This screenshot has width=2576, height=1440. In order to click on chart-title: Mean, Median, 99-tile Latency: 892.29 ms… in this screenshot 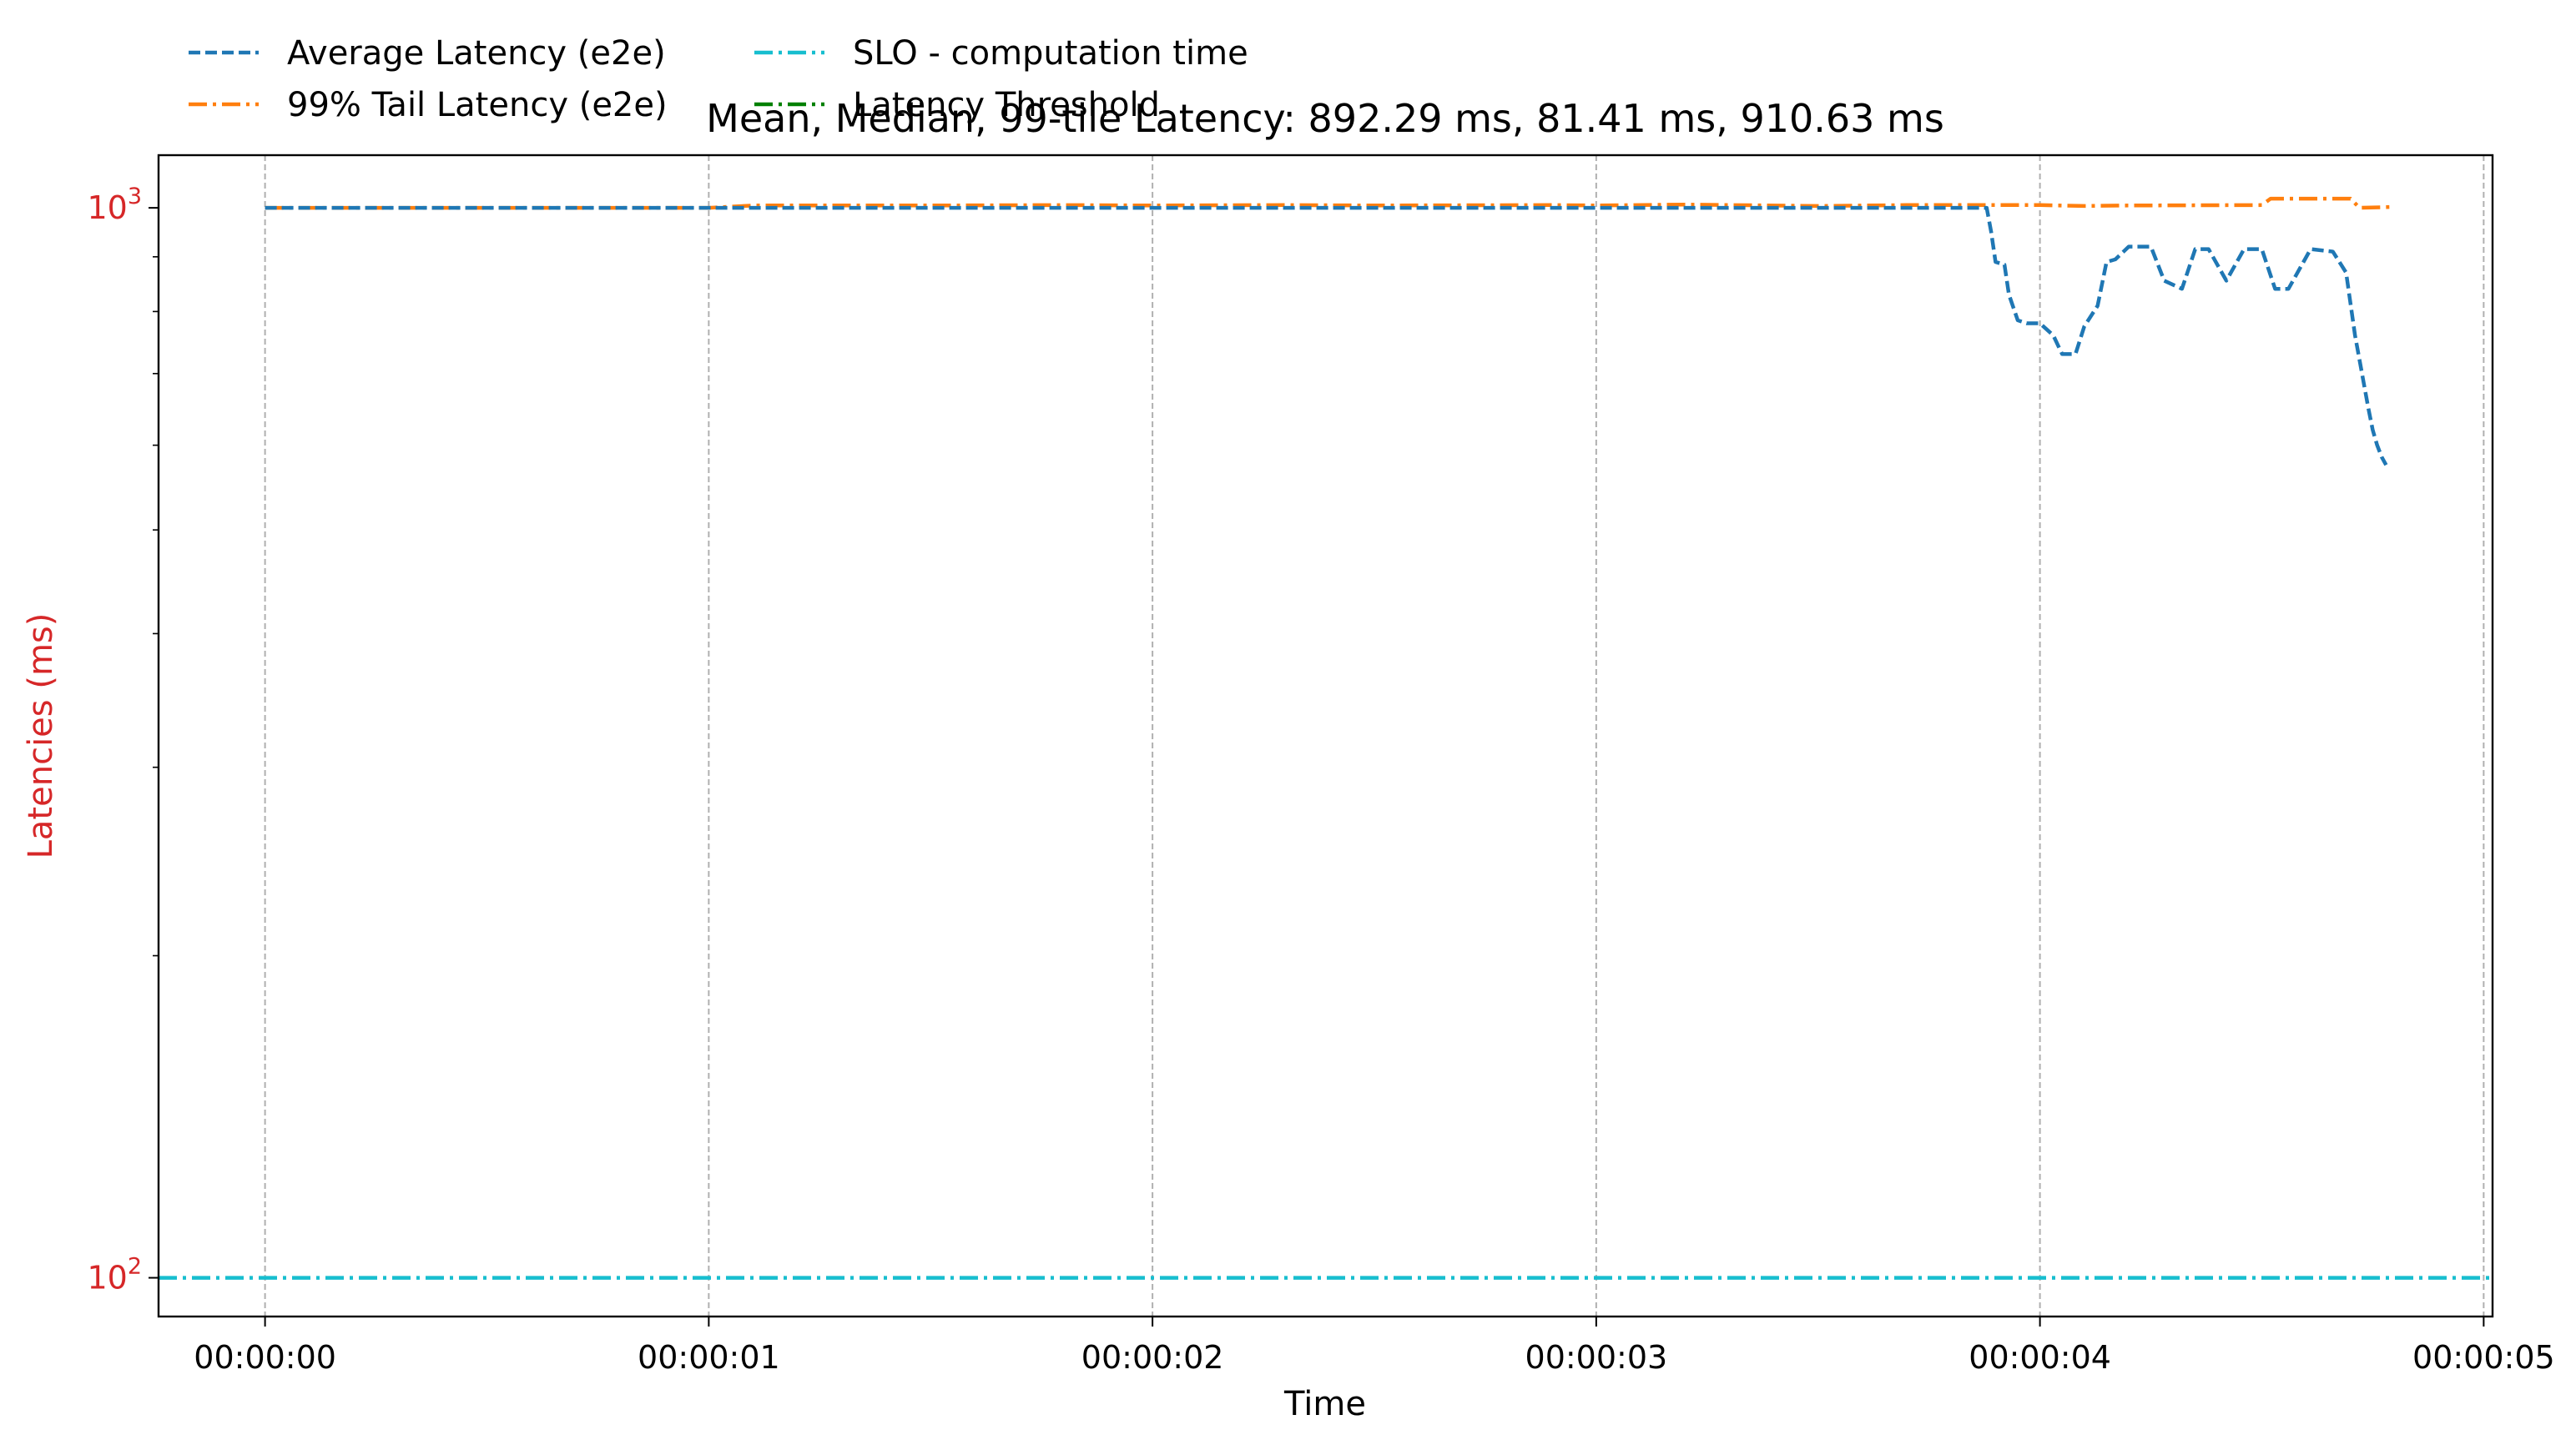, I will do `click(1325, 118)`.